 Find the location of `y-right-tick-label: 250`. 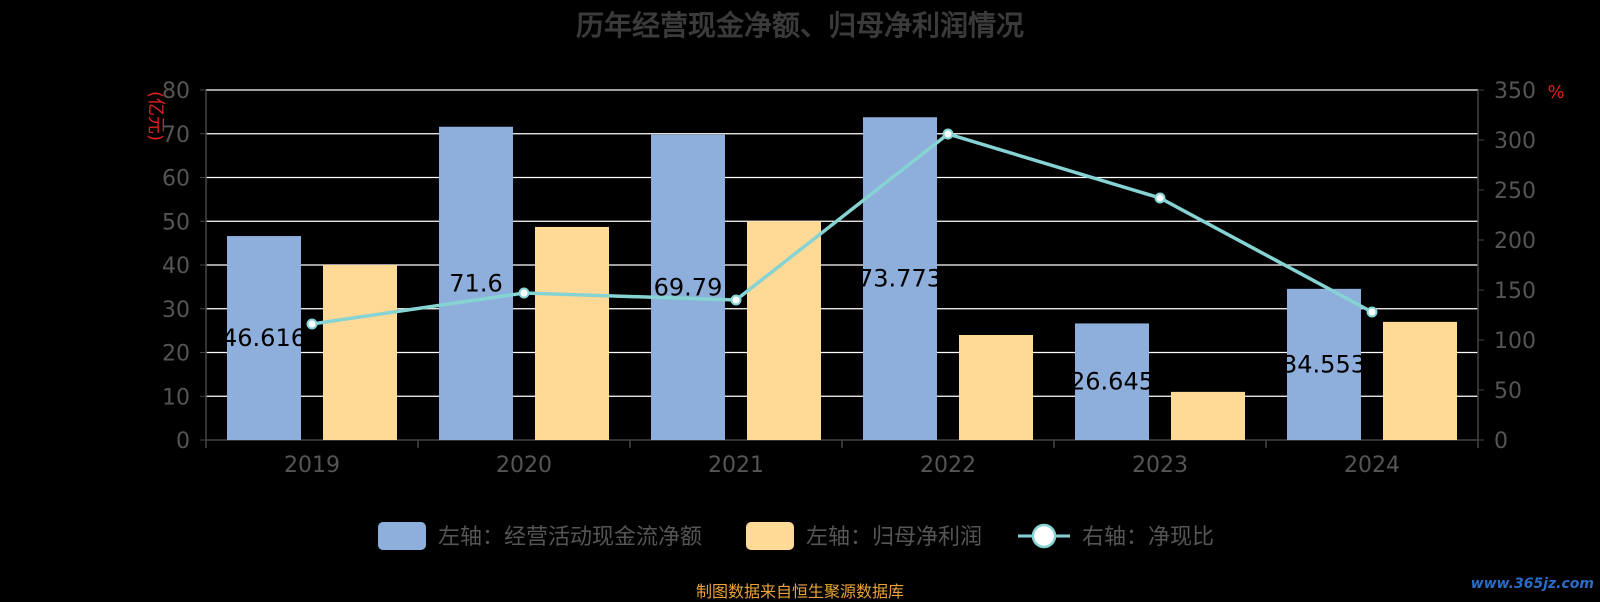

y-right-tick-label: 250 is located at coordinates (1515, 191).